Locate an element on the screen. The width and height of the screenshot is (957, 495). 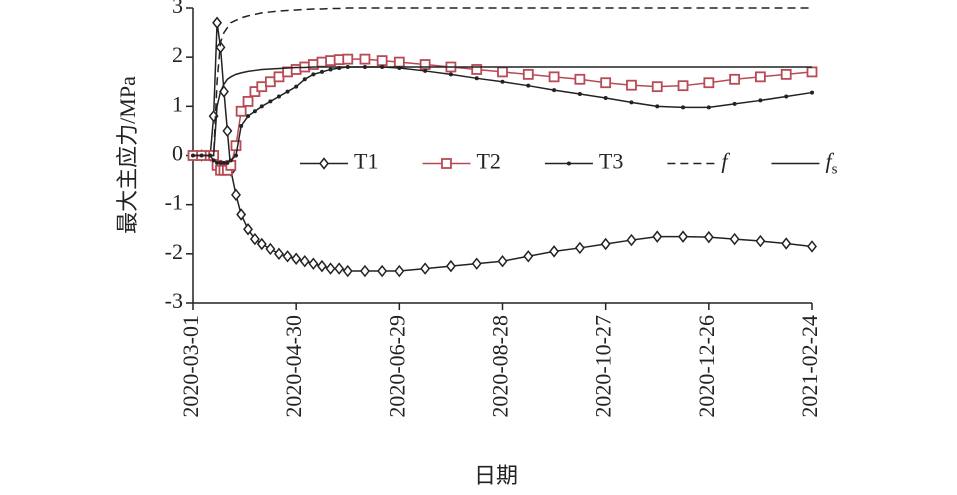
y-tick-label: -2 is located at coordinates (174, 251).